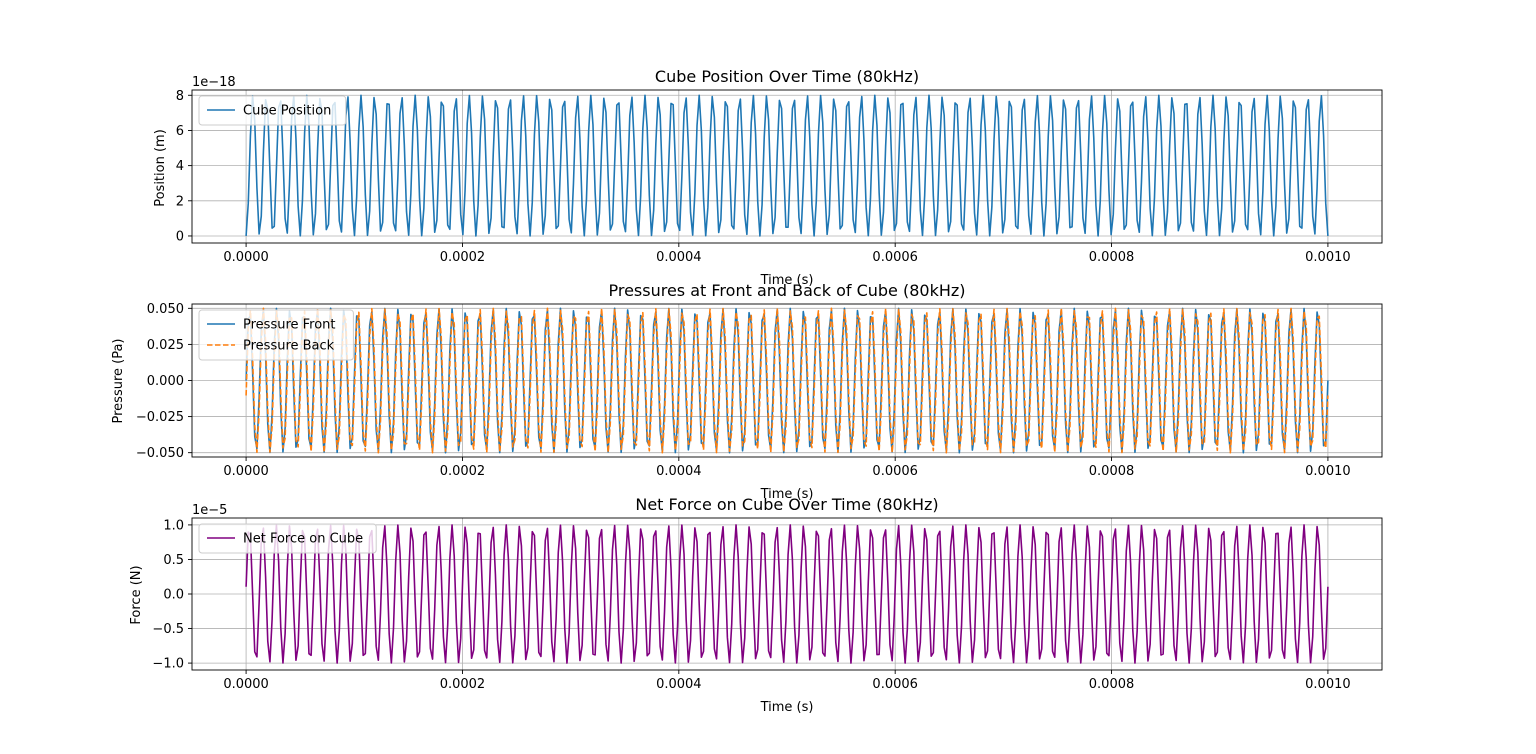  I want to click on y-tick-label: 0.050, so click(165, 309).